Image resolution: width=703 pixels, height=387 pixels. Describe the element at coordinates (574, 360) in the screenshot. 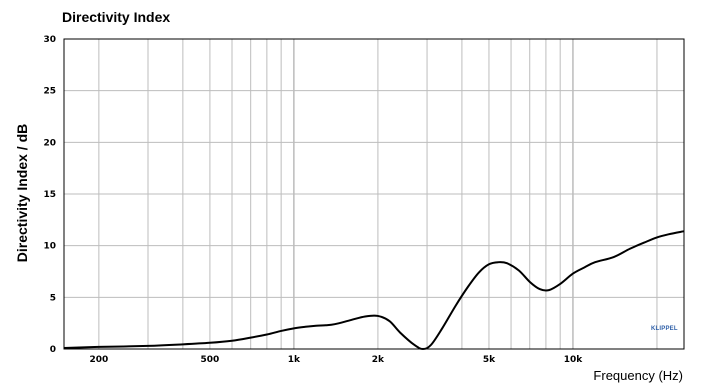

I see `x-tick-label: 10k` at that location.